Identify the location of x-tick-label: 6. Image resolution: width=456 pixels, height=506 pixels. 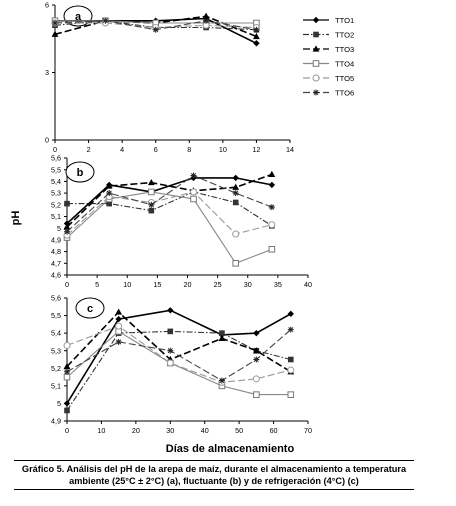
(156, 149).